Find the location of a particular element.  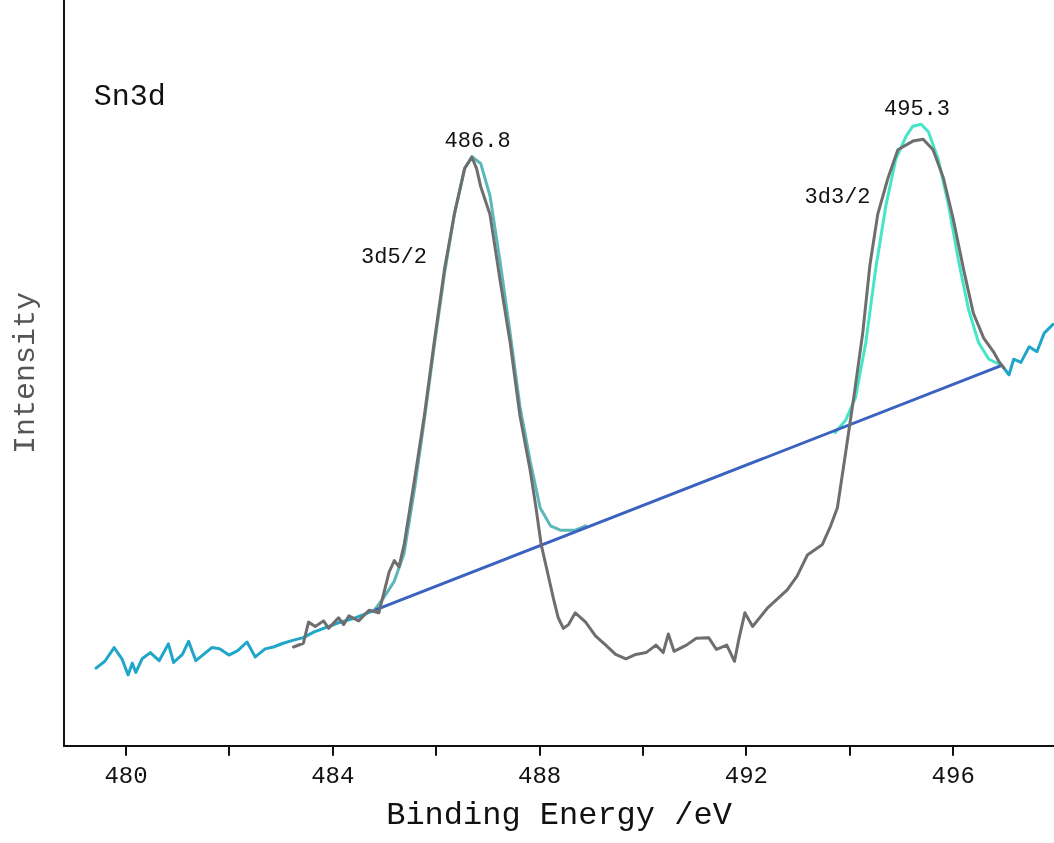

text: Sn3d is located at coordinates (129, 96).